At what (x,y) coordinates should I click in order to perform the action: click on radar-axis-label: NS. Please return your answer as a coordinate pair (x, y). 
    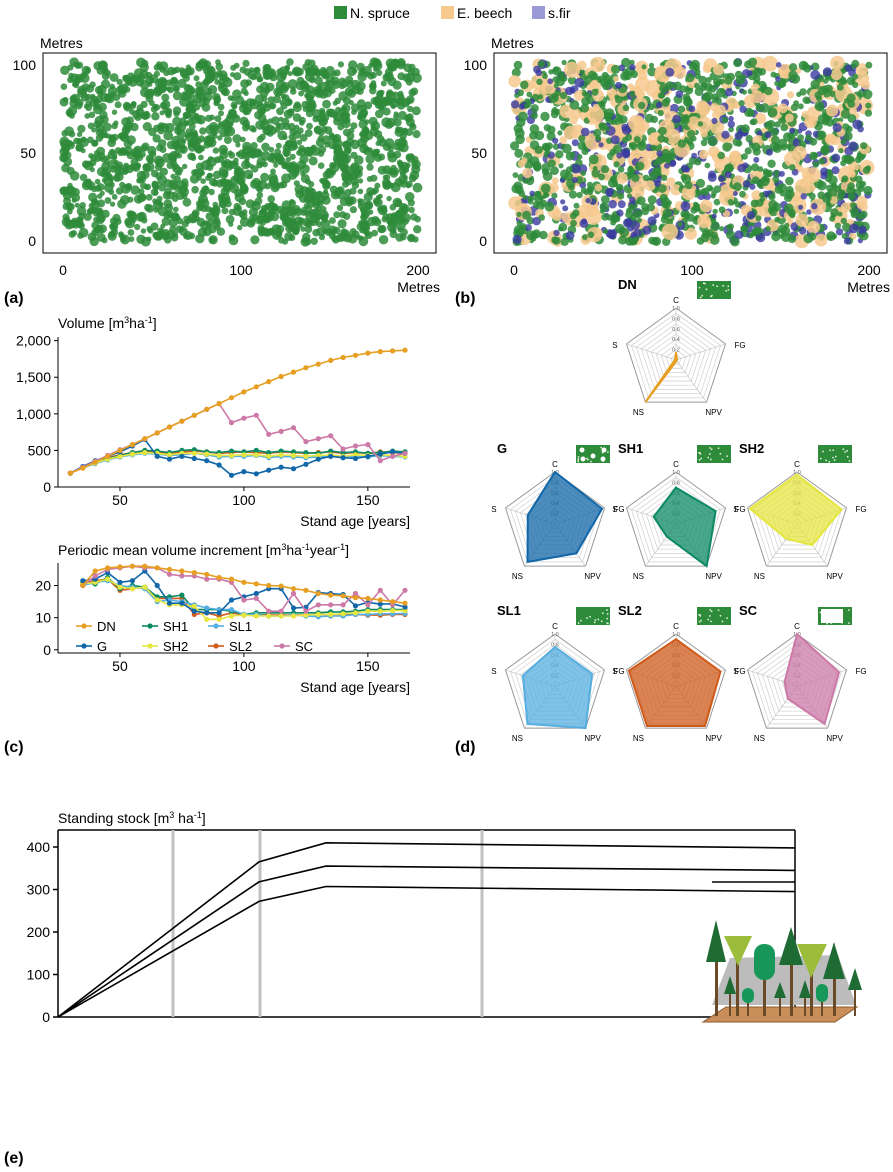
    Looking at the image, I should click on (517, 738).